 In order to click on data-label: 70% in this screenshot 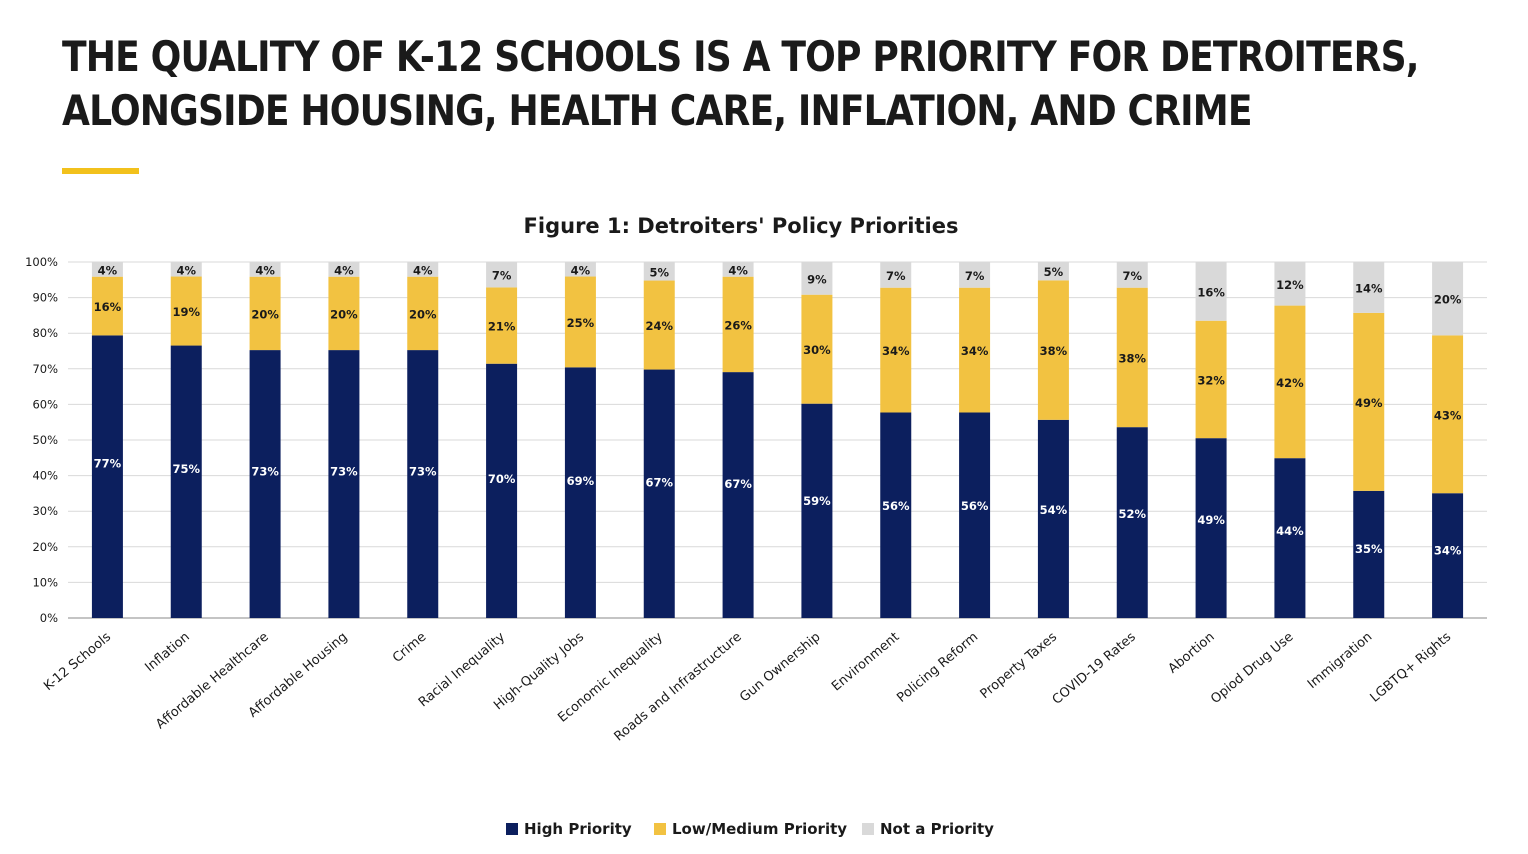, I will do `click(502, 479)`.